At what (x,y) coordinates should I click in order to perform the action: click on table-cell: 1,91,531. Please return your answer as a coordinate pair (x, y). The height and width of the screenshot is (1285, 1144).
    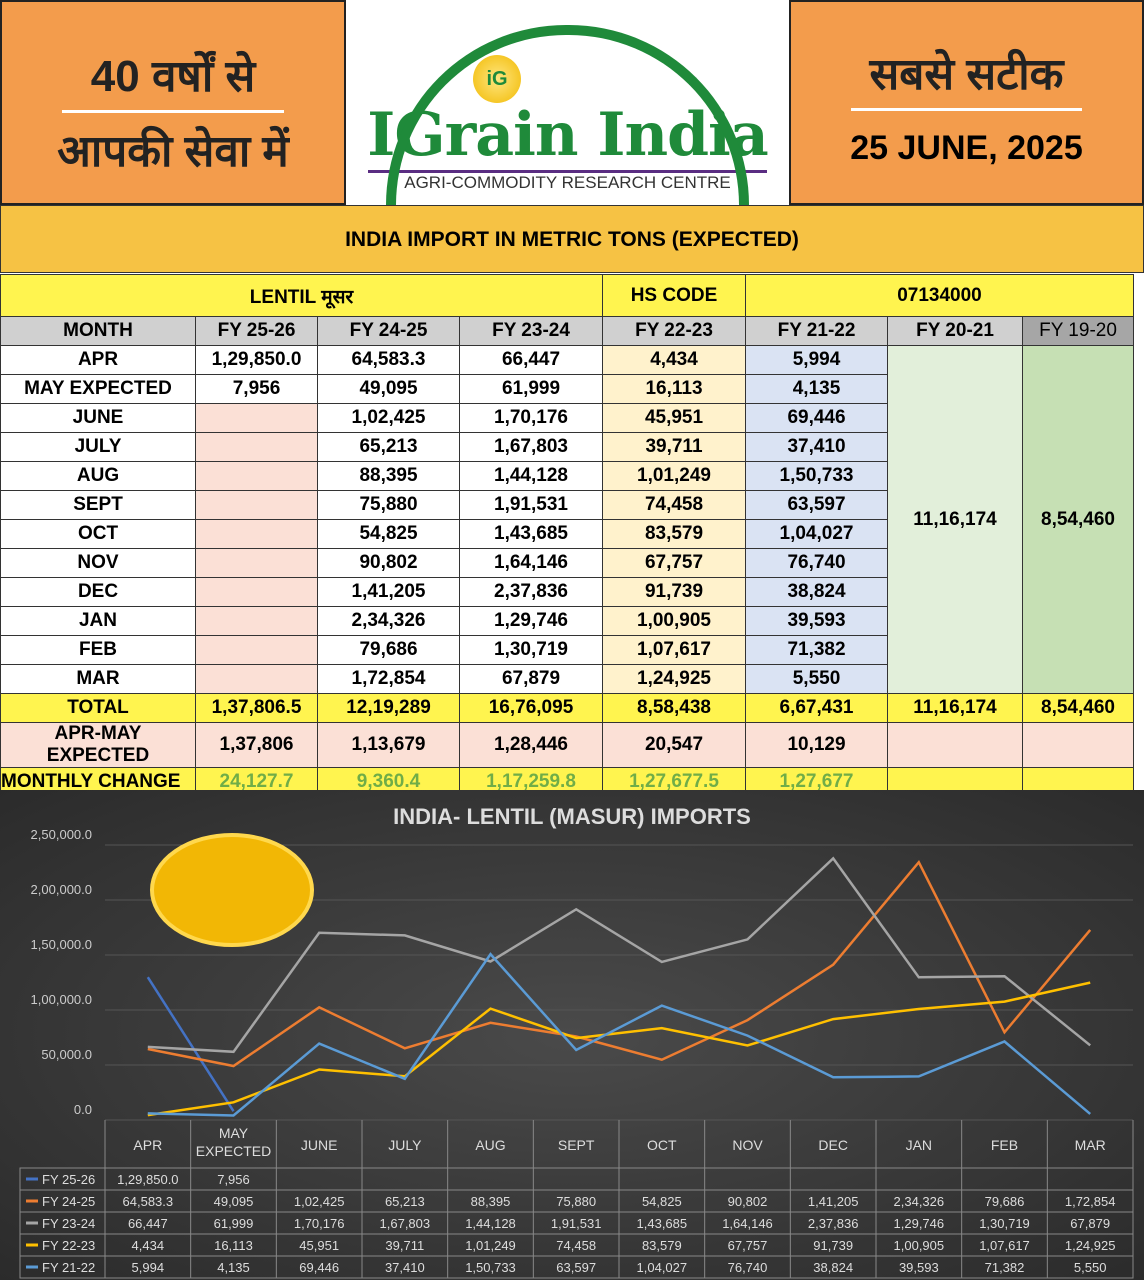
    Looking at the image, I should click on (531, 505).